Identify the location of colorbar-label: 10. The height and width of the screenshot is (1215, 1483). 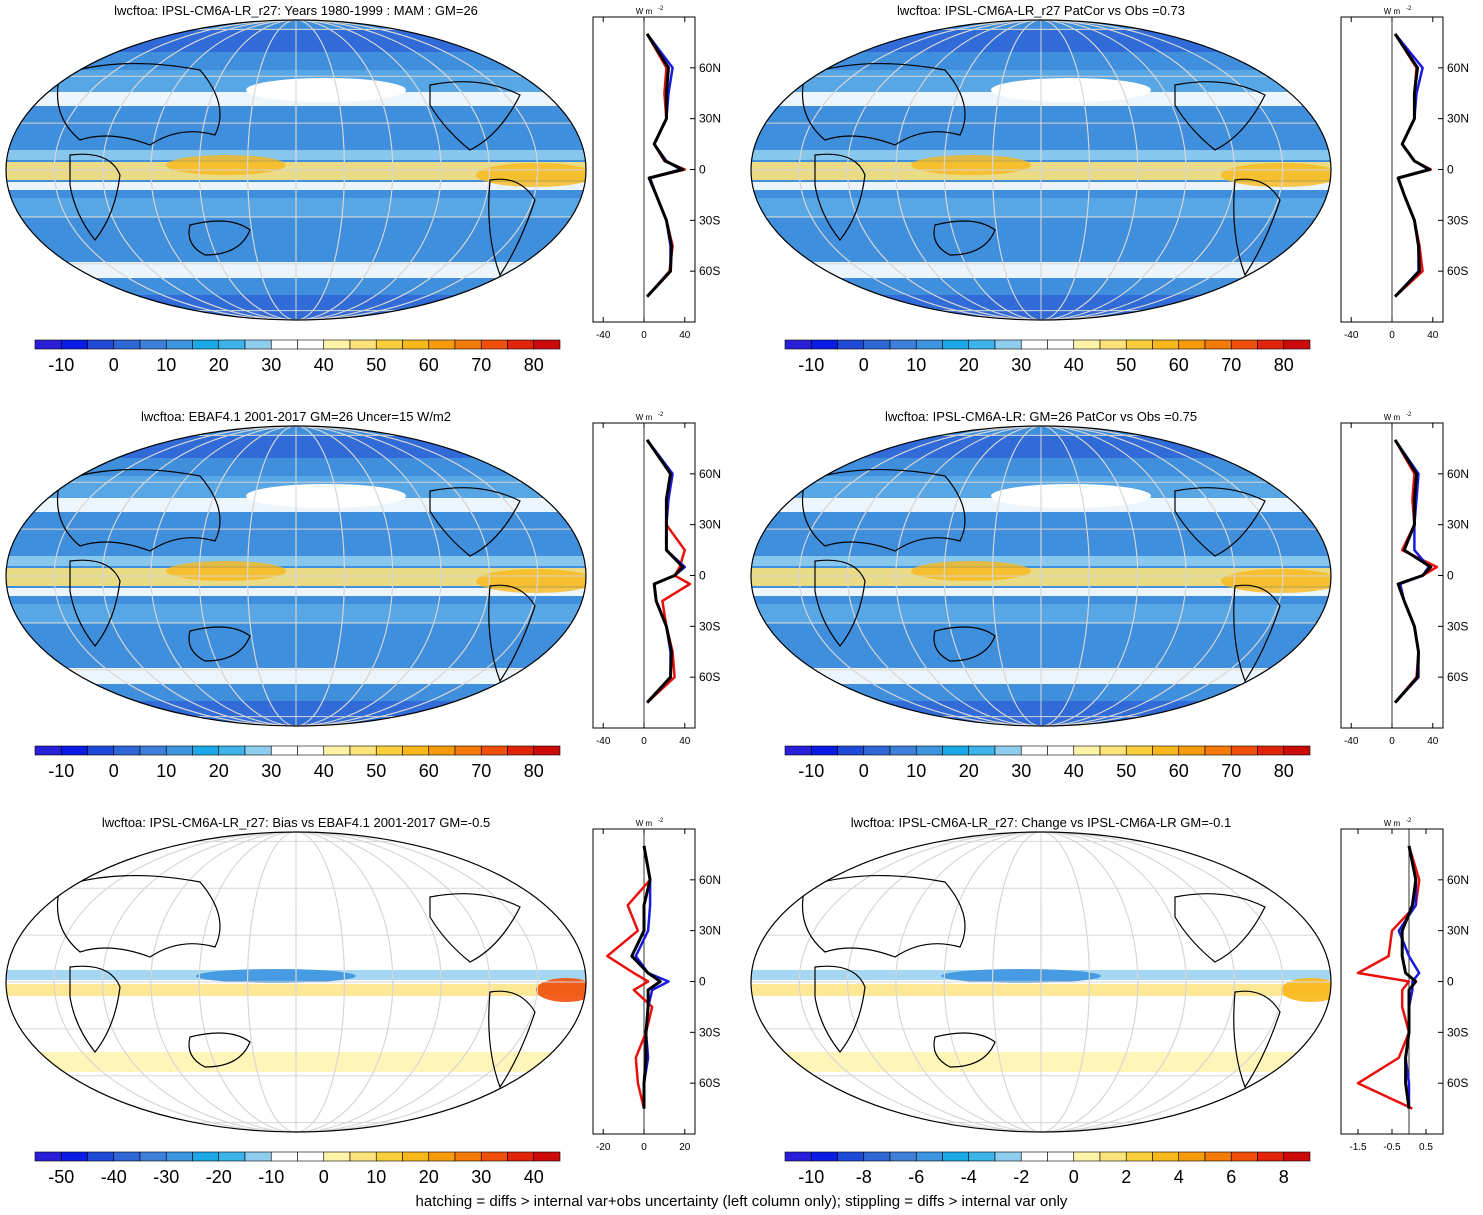
(916, 771).